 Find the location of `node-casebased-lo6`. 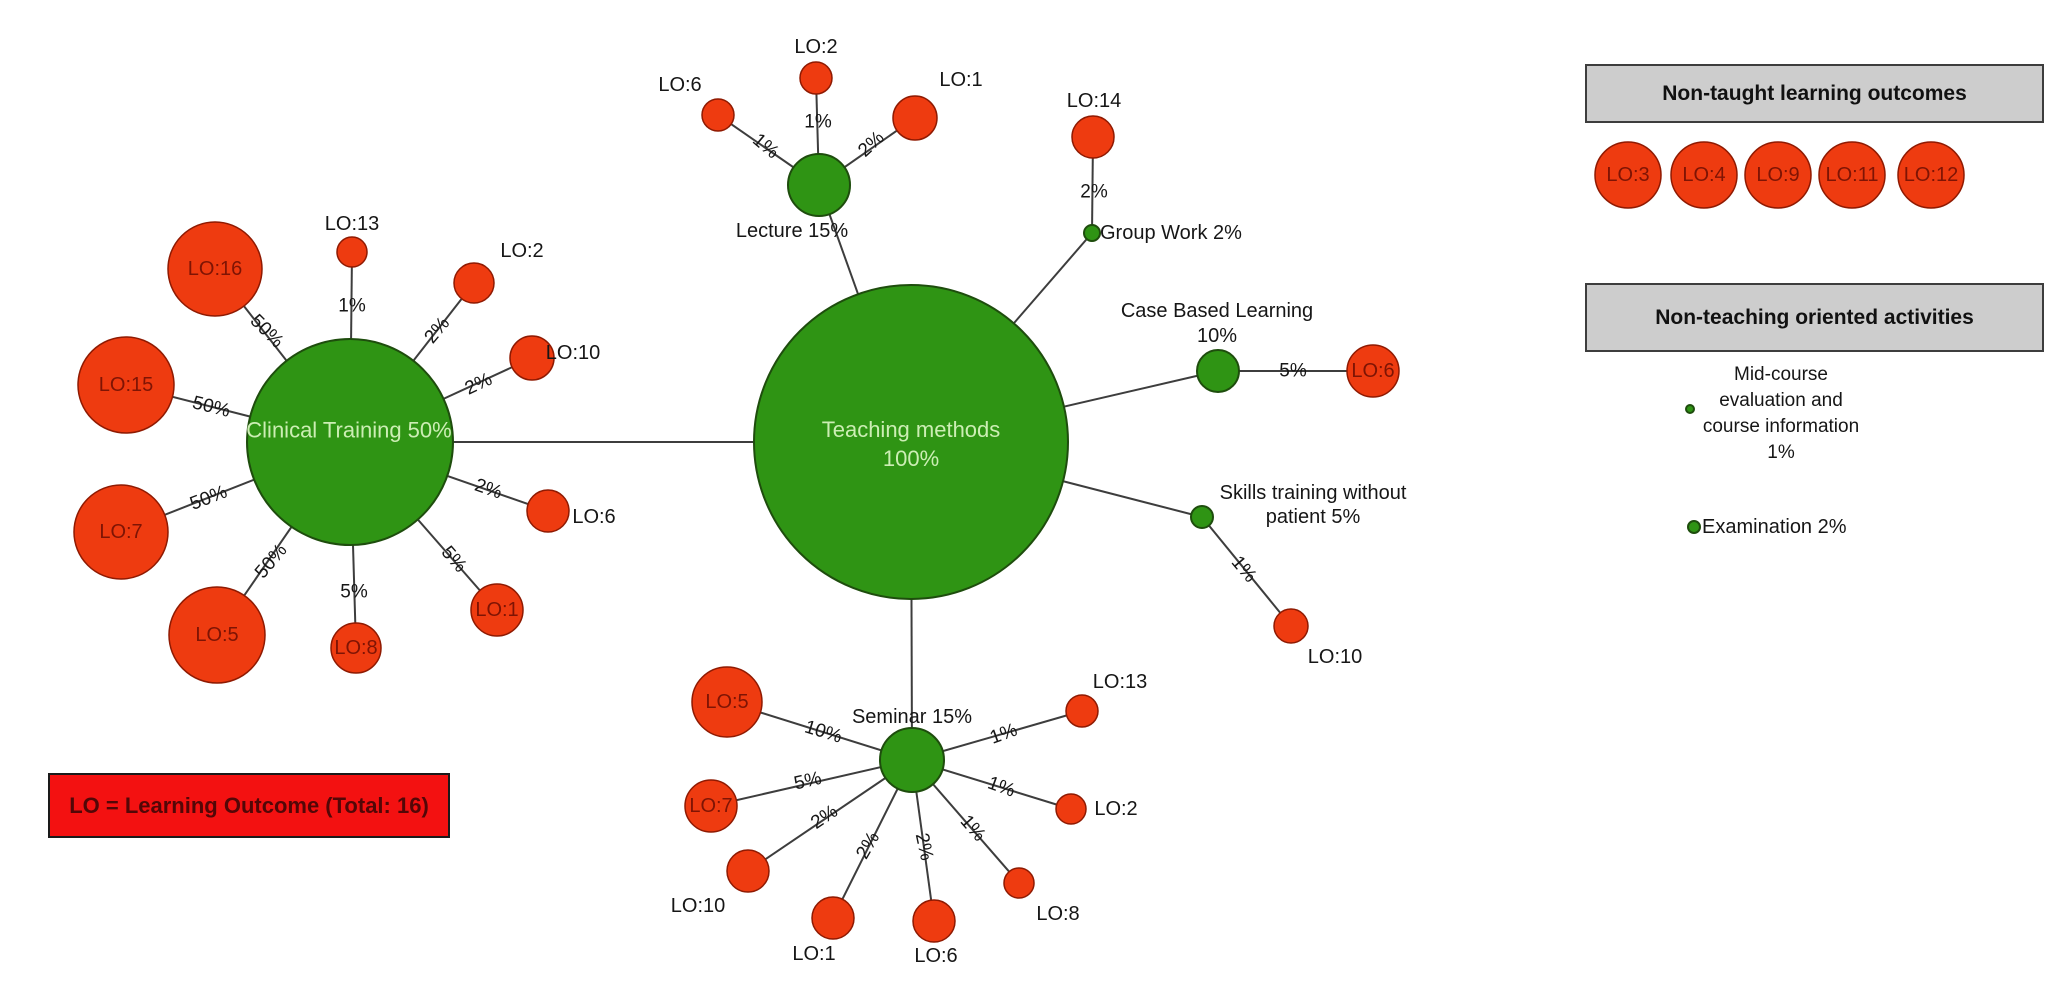

node-casebased-lo6 is located at coordinates (1373, 371).